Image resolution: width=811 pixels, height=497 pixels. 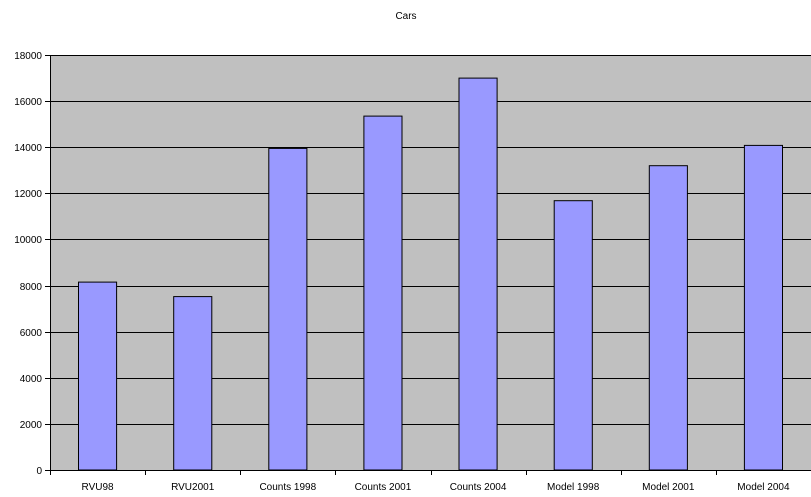 I want to click on bar-model-2004, so click(x=763, y=307).